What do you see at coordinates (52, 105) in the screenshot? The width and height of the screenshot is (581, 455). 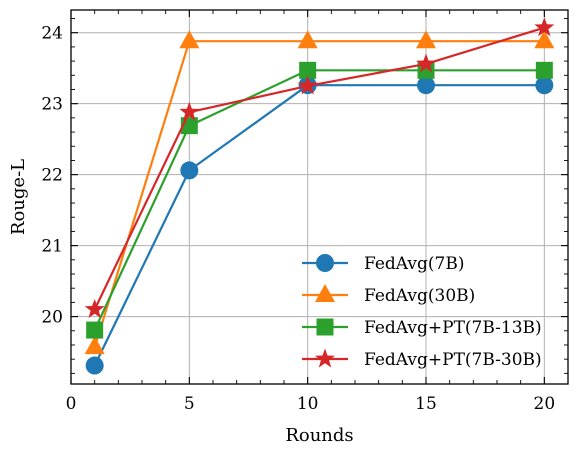 I see `y-tick-label: 23` at bounding box center [52, 105].